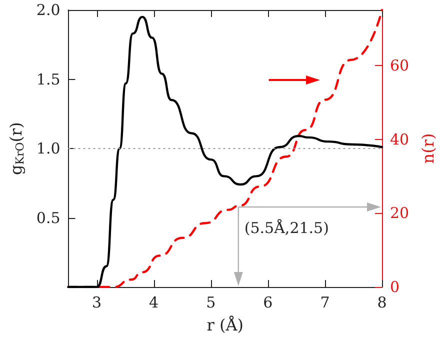  Describe the element at coordinates (400, 139) in the screenshot. I see `y2-tick-label: 40` at that location.